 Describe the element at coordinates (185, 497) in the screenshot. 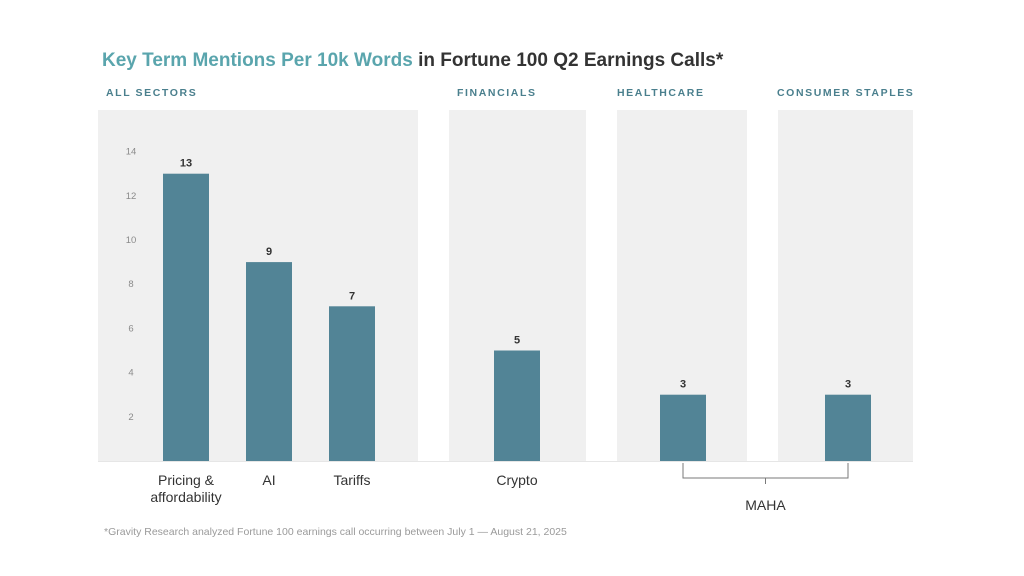

I see `category-label-0-line-1: affordability` at that location.